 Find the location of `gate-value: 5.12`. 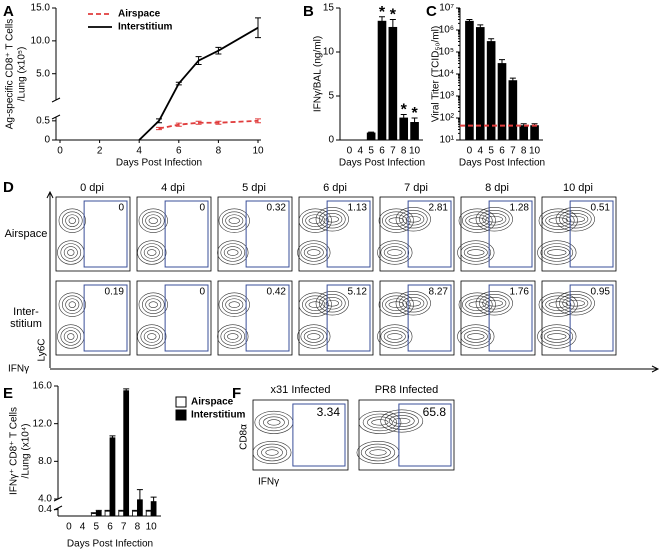

gate-value: 5.12 is located at coordinates (358, 292).